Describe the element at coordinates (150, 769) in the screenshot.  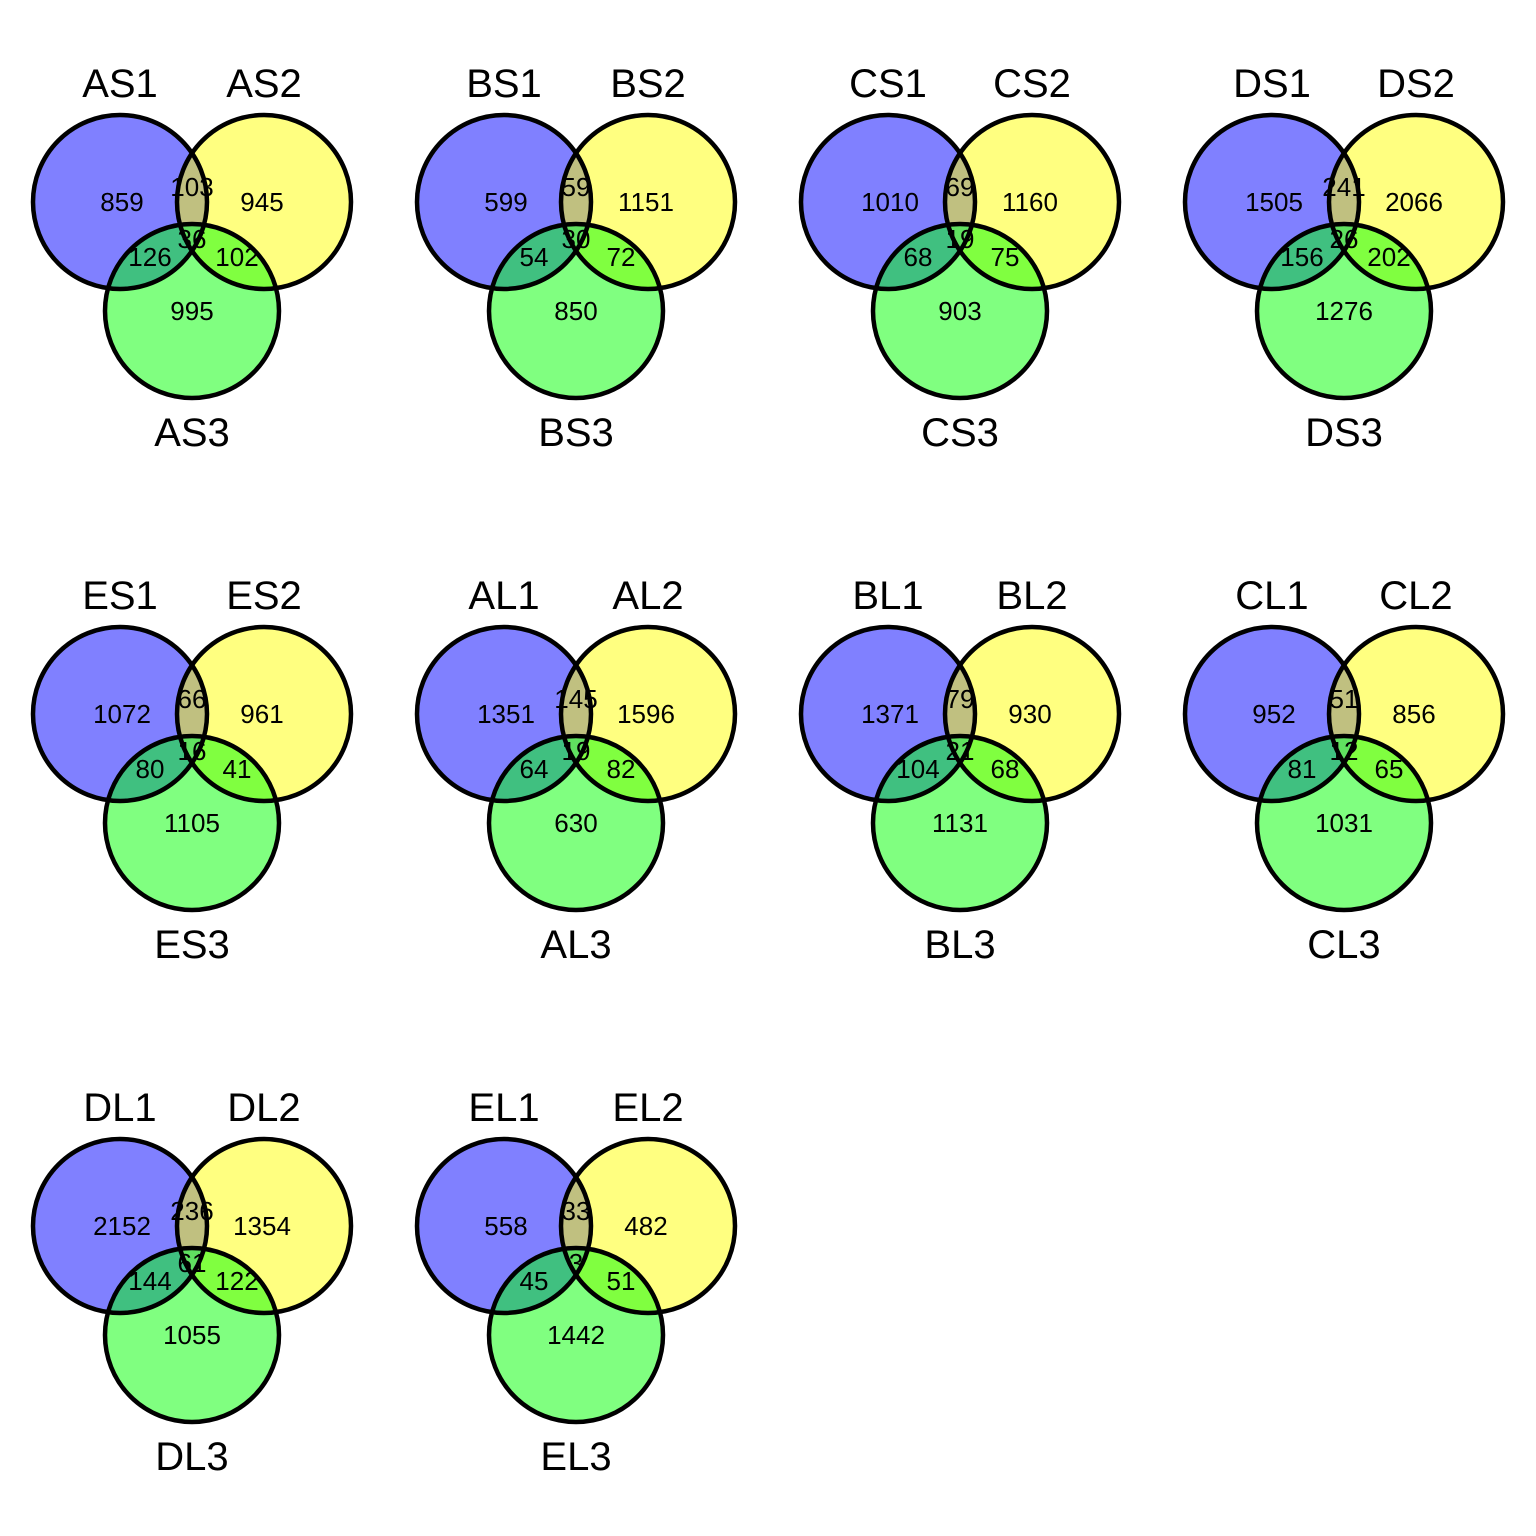
I see `count-overlap-1-3: 80` at that location.